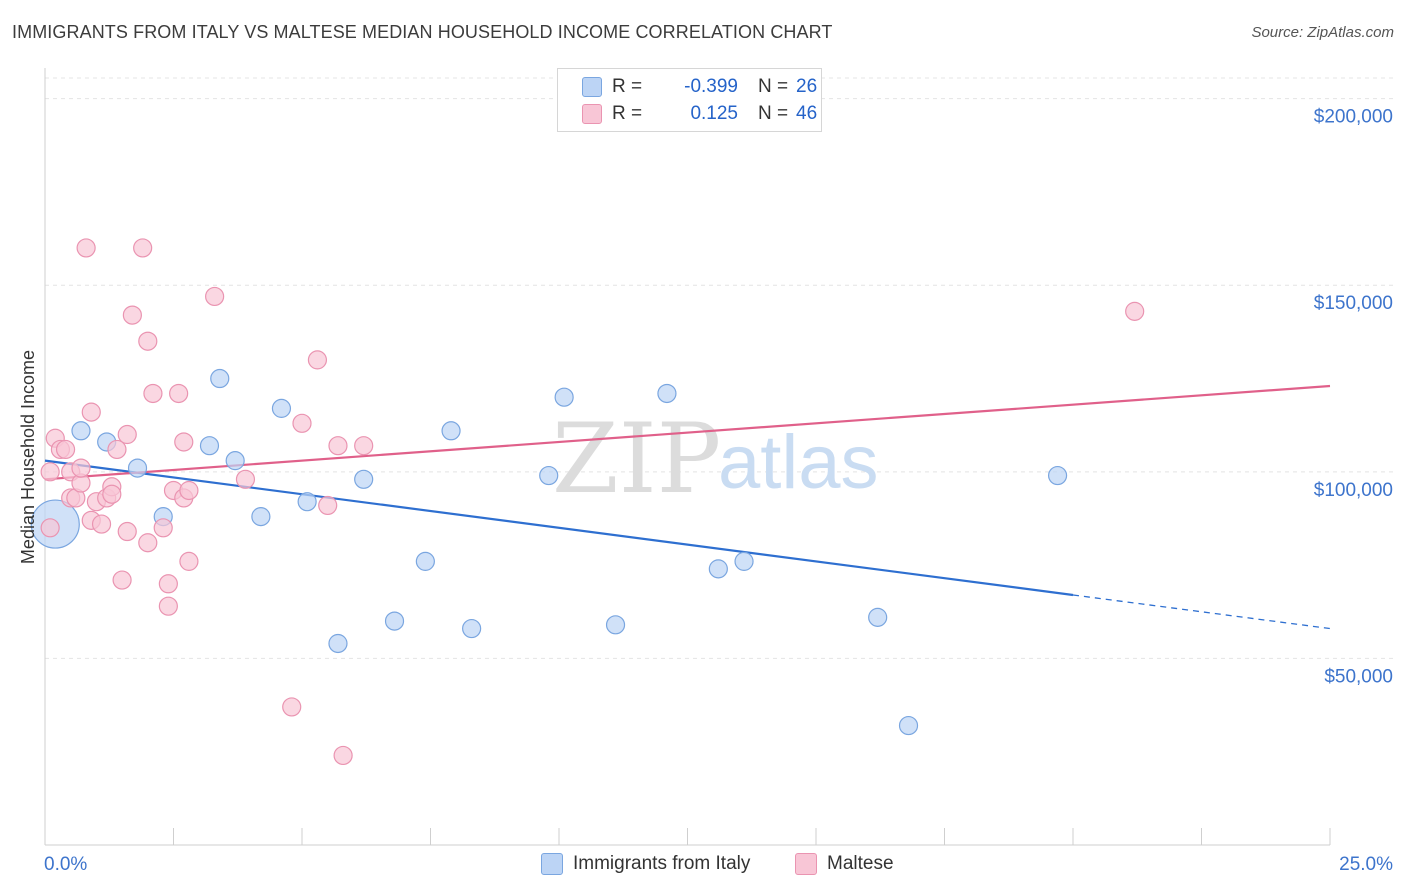  I want to click on italy-trend-extension, so click(1201, 612).